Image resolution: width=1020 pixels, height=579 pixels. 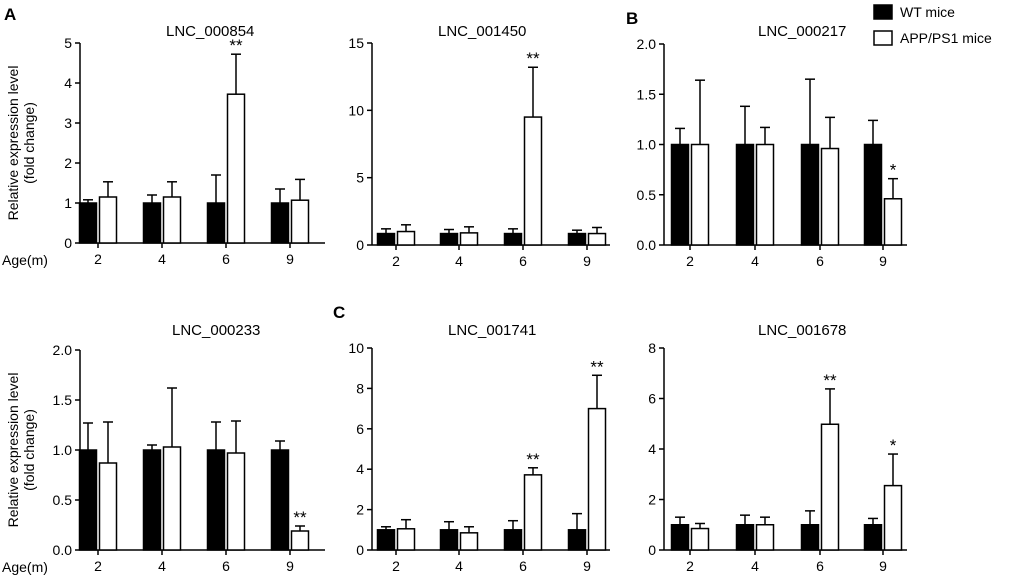 I want to click on y-tick-label: 5, so click(x=360, y=178).